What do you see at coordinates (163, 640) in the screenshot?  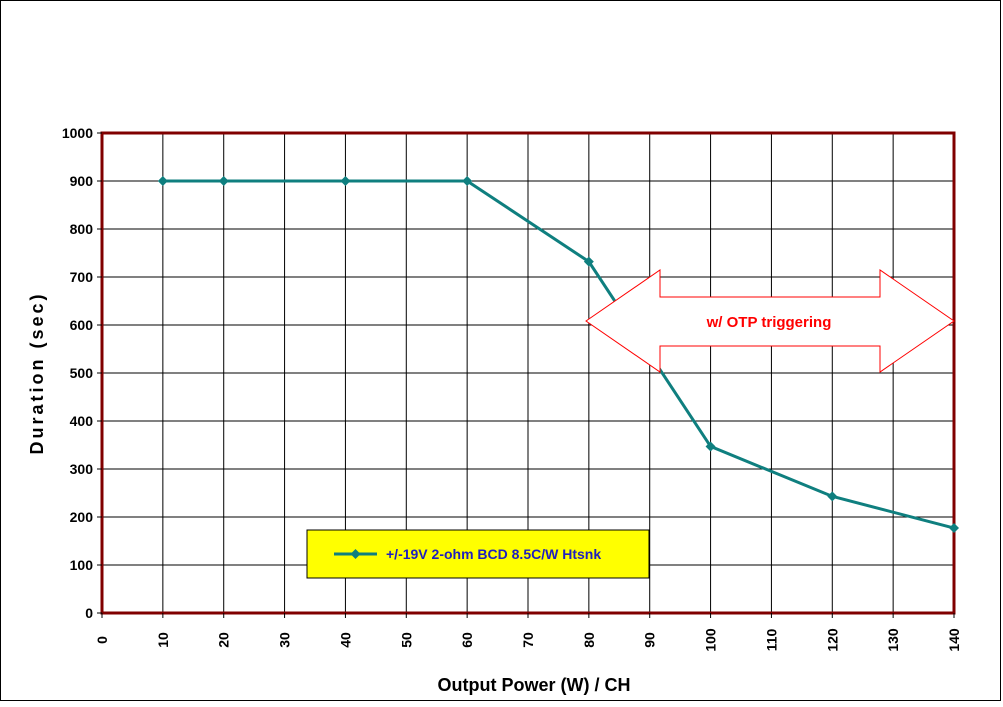 I see `x-tick-label: 10` at bounding box center [163, 640].